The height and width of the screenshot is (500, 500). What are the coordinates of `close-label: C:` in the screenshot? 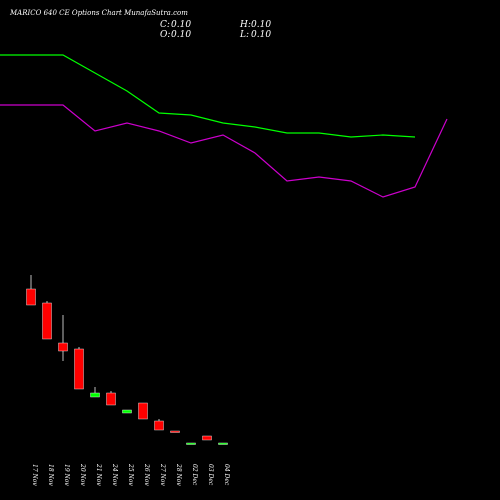 It's located at (165, 25).